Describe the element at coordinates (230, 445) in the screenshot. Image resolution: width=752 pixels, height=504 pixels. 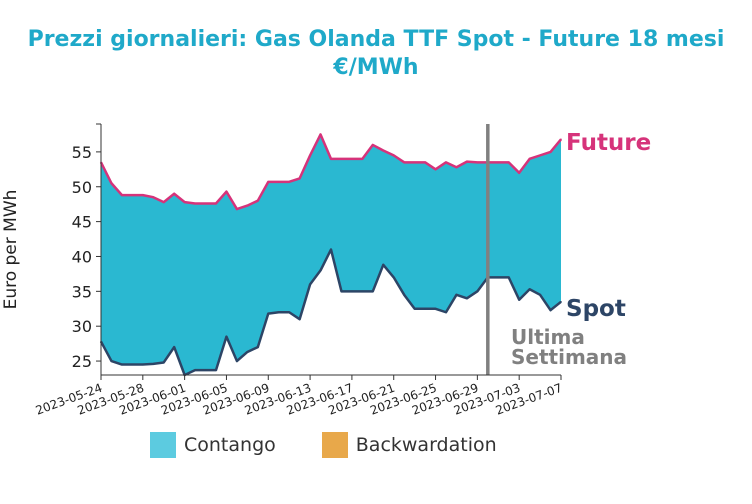
I see `legend-label-contango: Contango` at that location.